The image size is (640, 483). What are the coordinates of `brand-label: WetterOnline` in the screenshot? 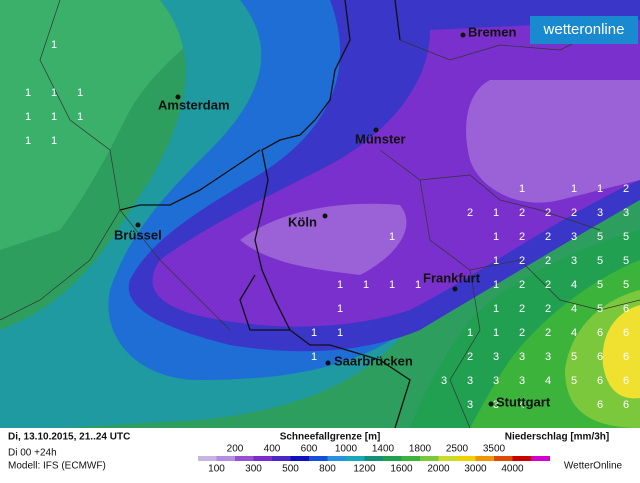 It's located at (593, 466).